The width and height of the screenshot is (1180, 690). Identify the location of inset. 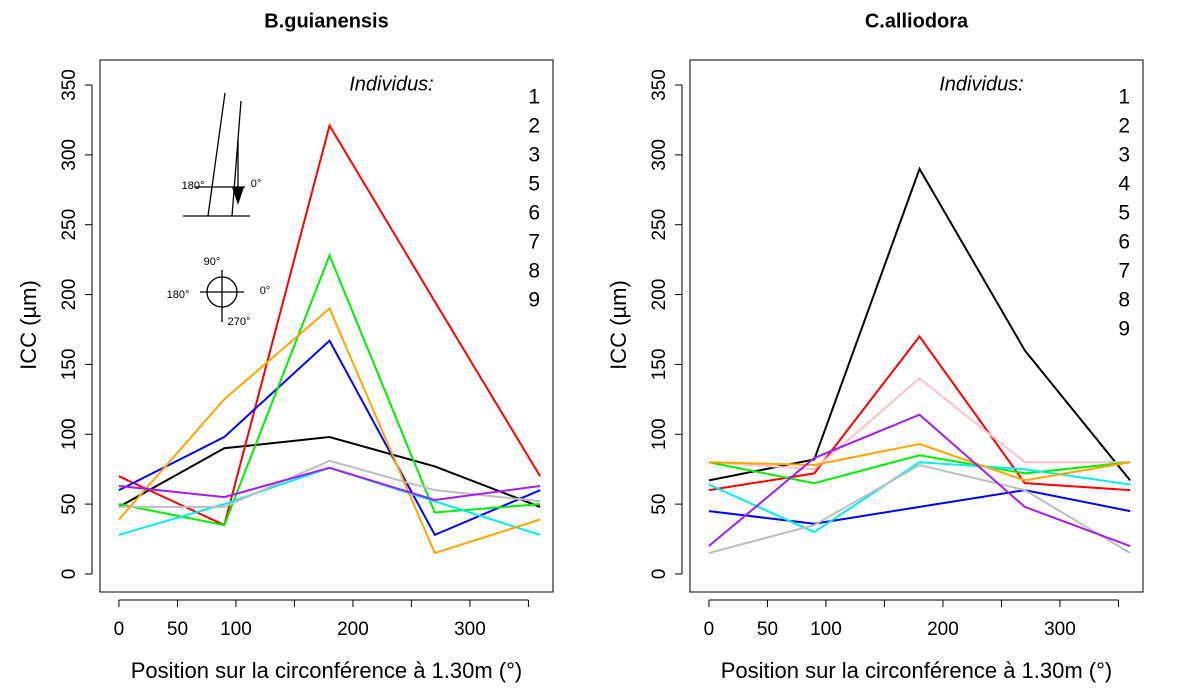
(216, 207).